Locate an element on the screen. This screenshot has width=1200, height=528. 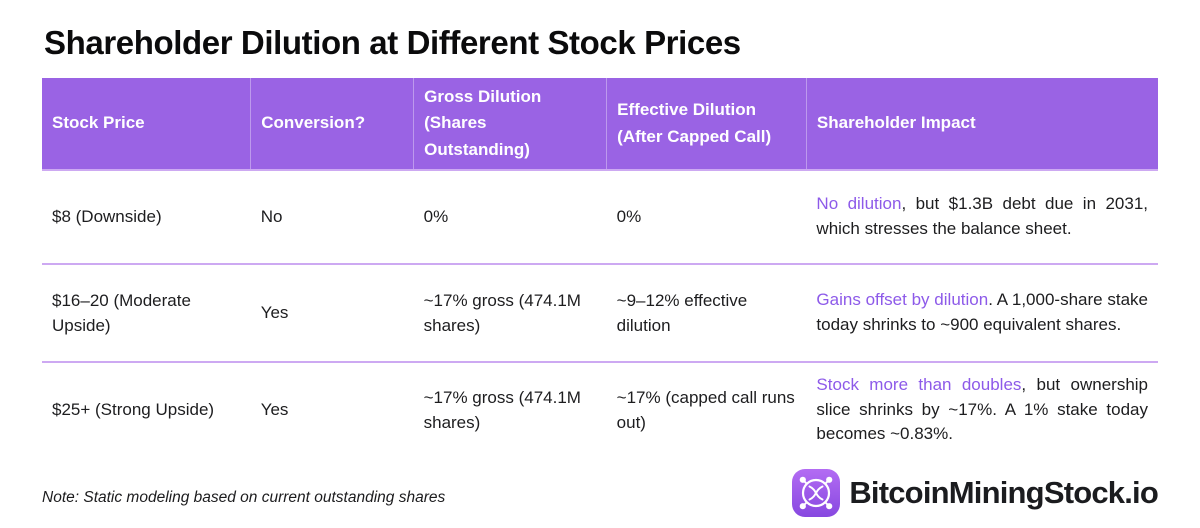
brand-logo: BitcoinMiningStock.io is located at coordinates (975, 493).